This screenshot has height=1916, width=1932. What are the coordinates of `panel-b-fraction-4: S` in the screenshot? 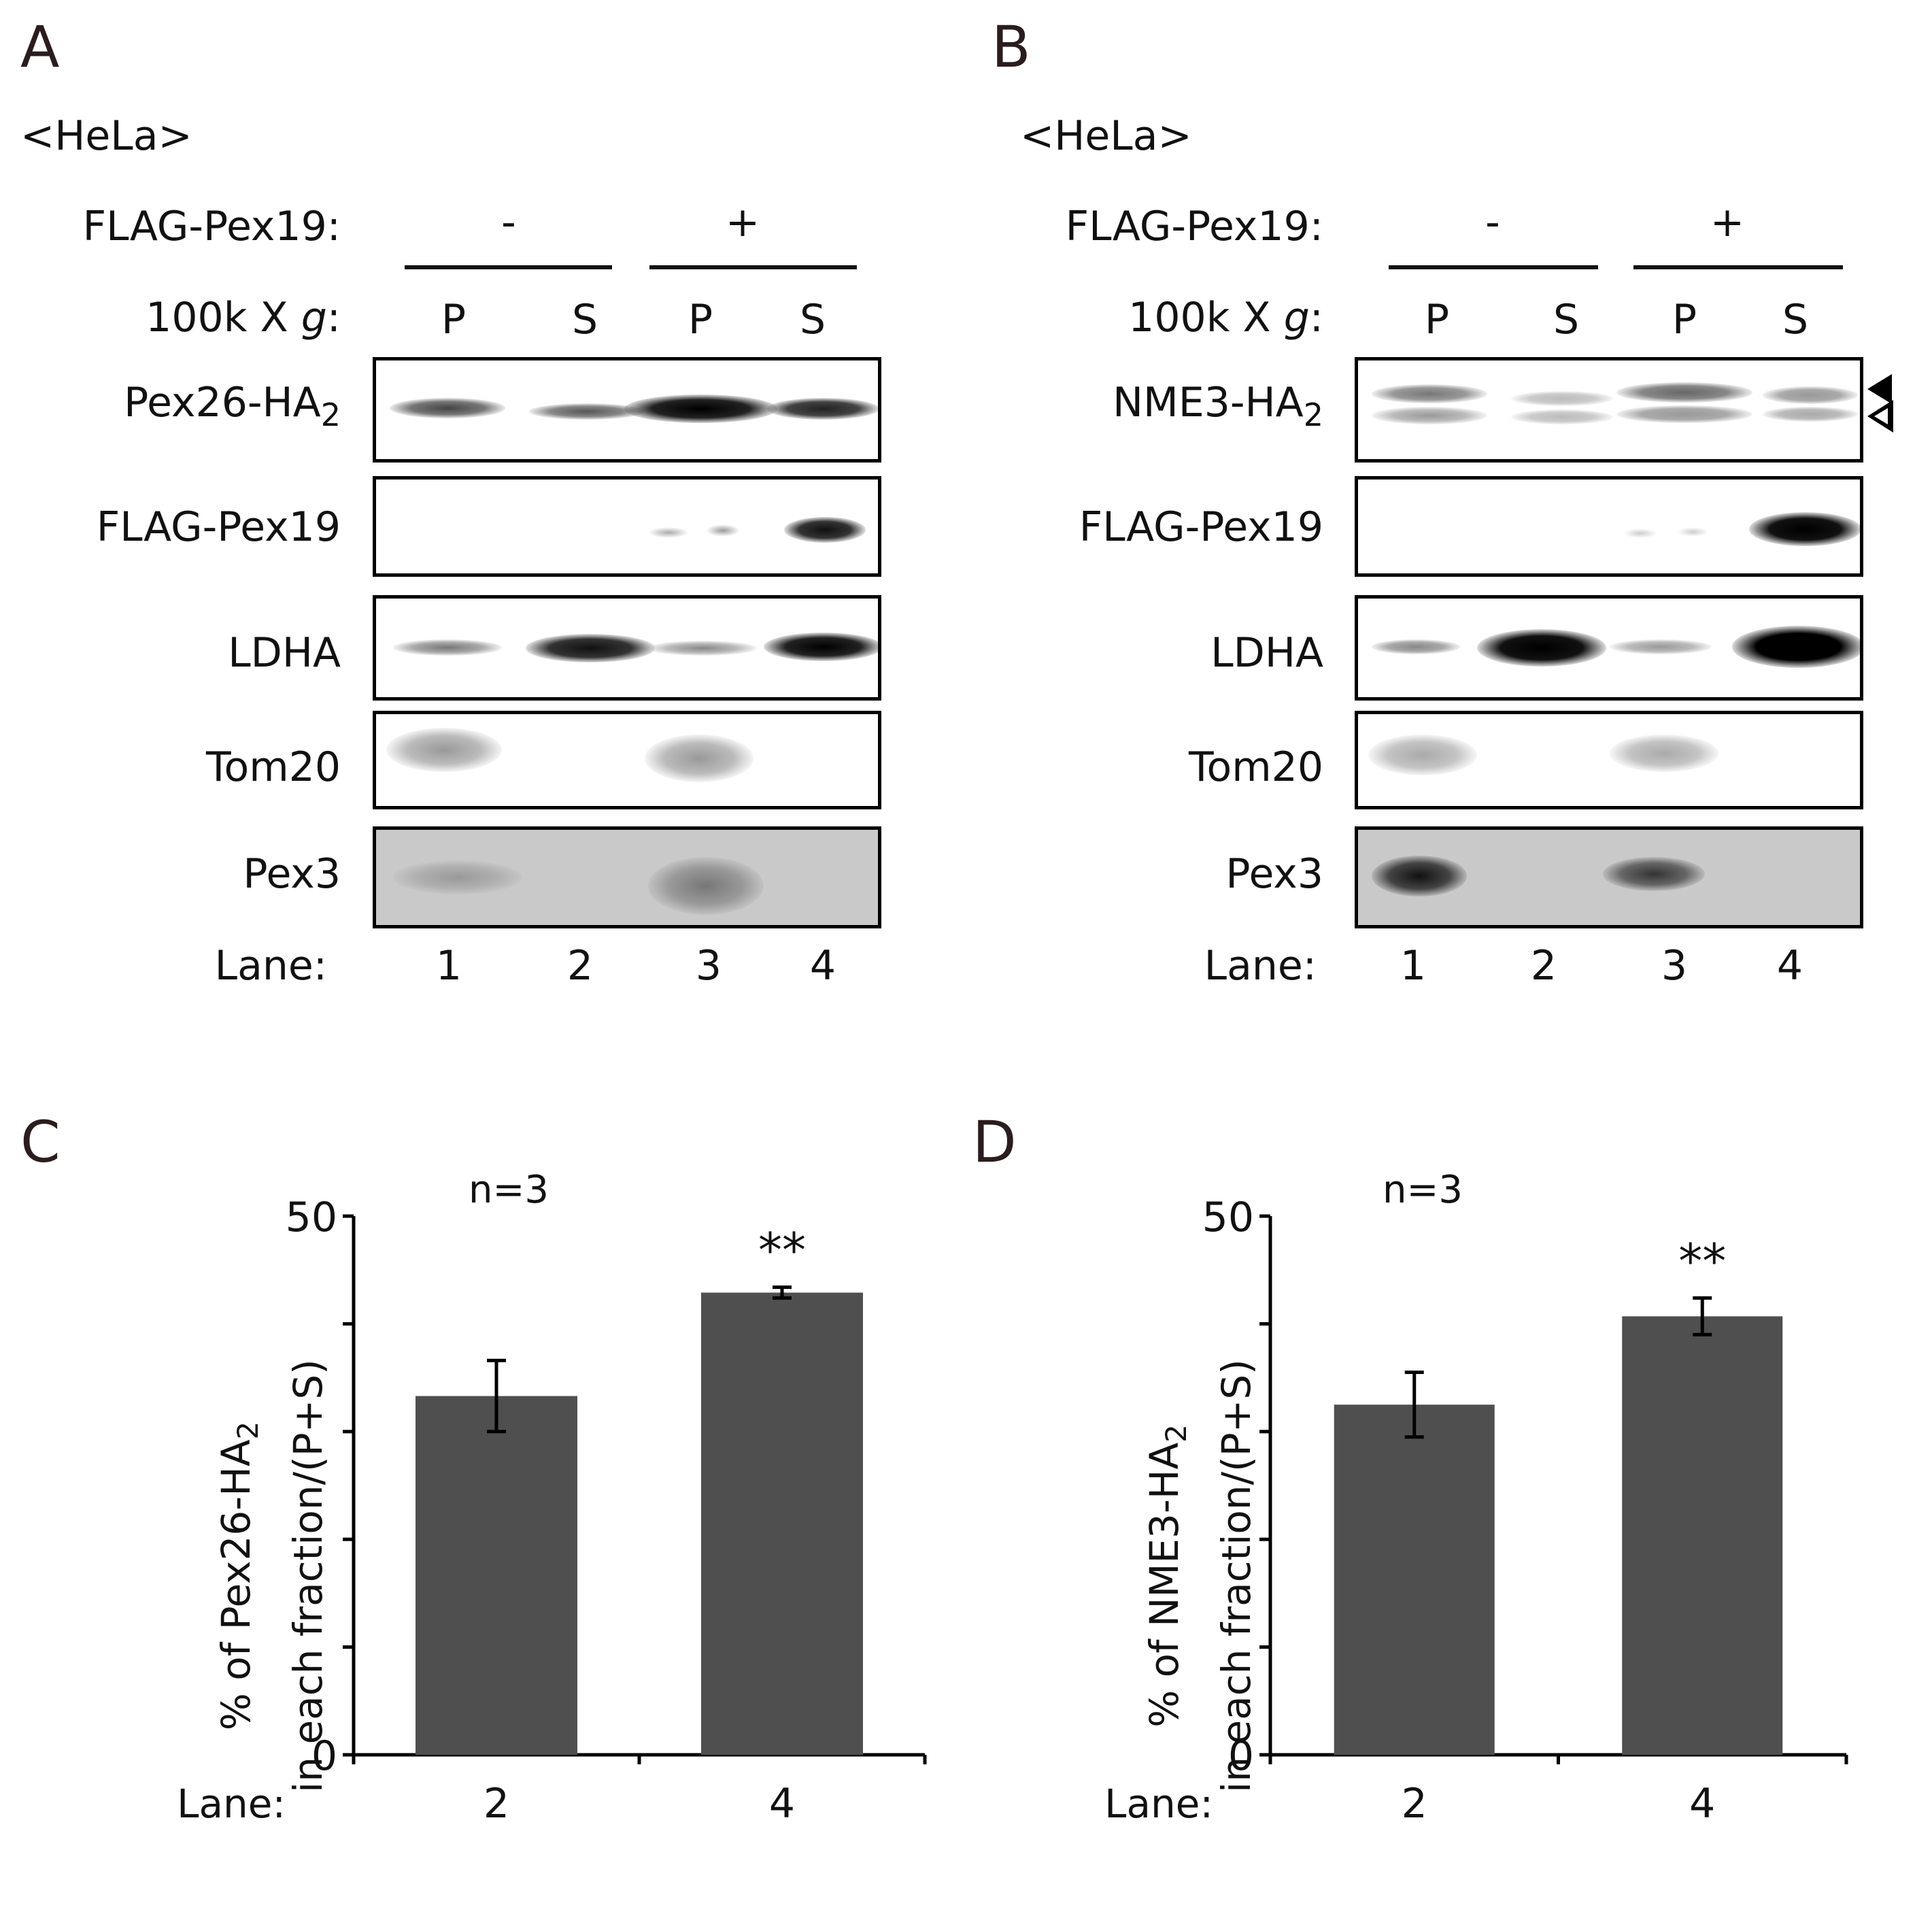 It's located at (1795, 319).